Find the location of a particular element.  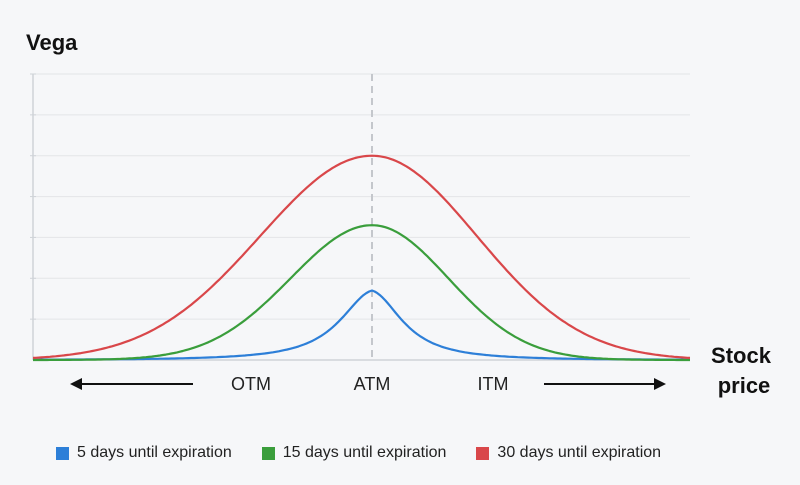

y-axis-title: Vega is located at coordinates (52, 42).